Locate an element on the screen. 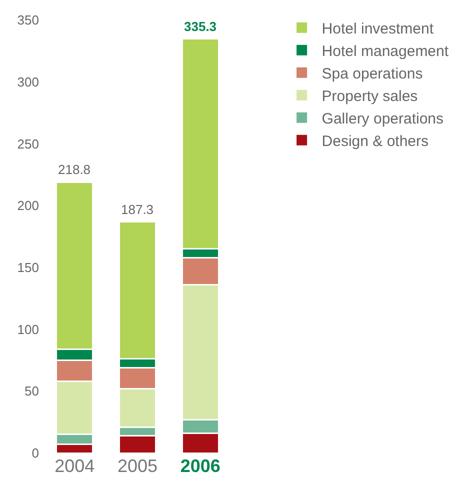  y-tick-label: 50 is located at coordinates (31, 391).